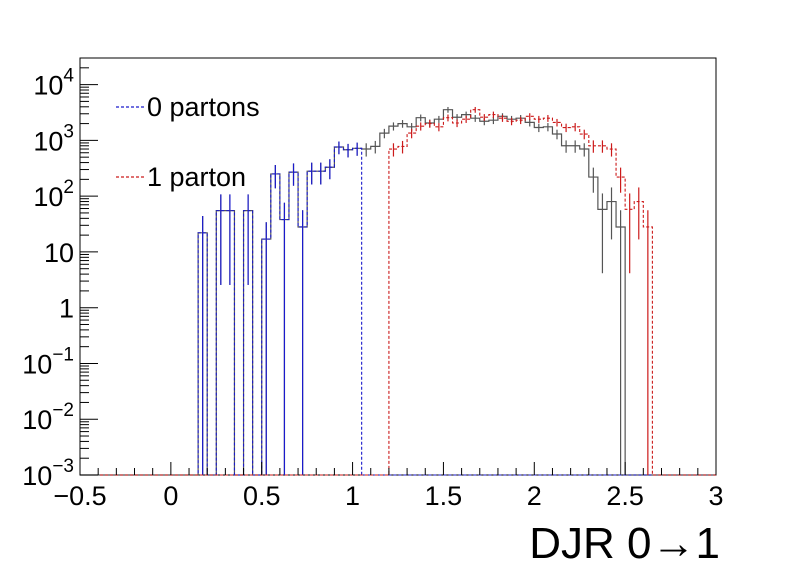 The width and height of the screenshot is (796, 572). Describe the element at coordinates (196, 177) in the screenshot. I see `legend-label-1-parton: 1 parton` at that location.